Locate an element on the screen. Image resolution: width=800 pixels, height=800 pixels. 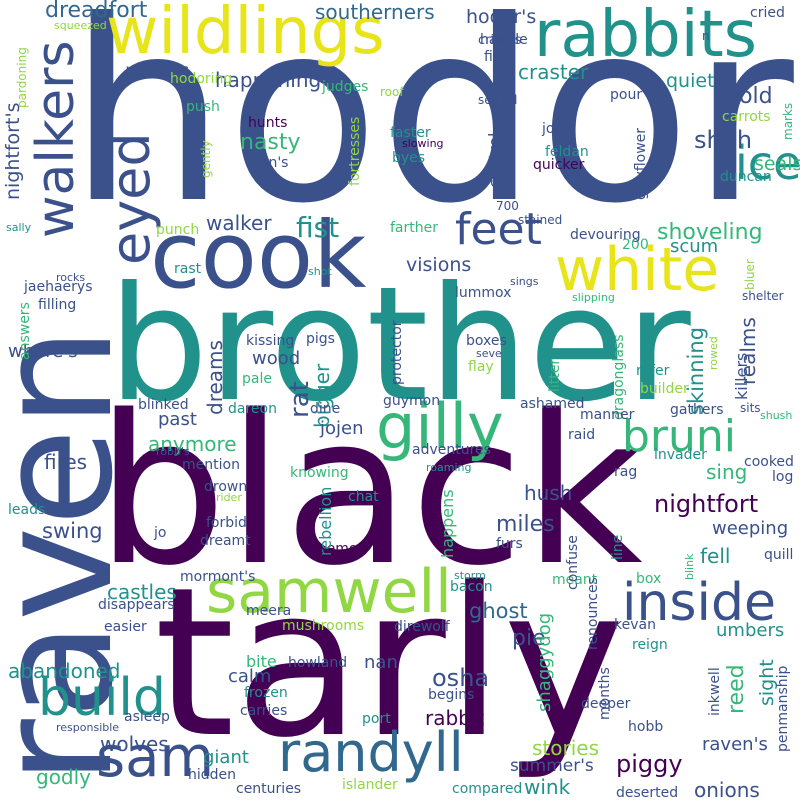
word-abandoned: abandoned is located at coordinates (64, 671).